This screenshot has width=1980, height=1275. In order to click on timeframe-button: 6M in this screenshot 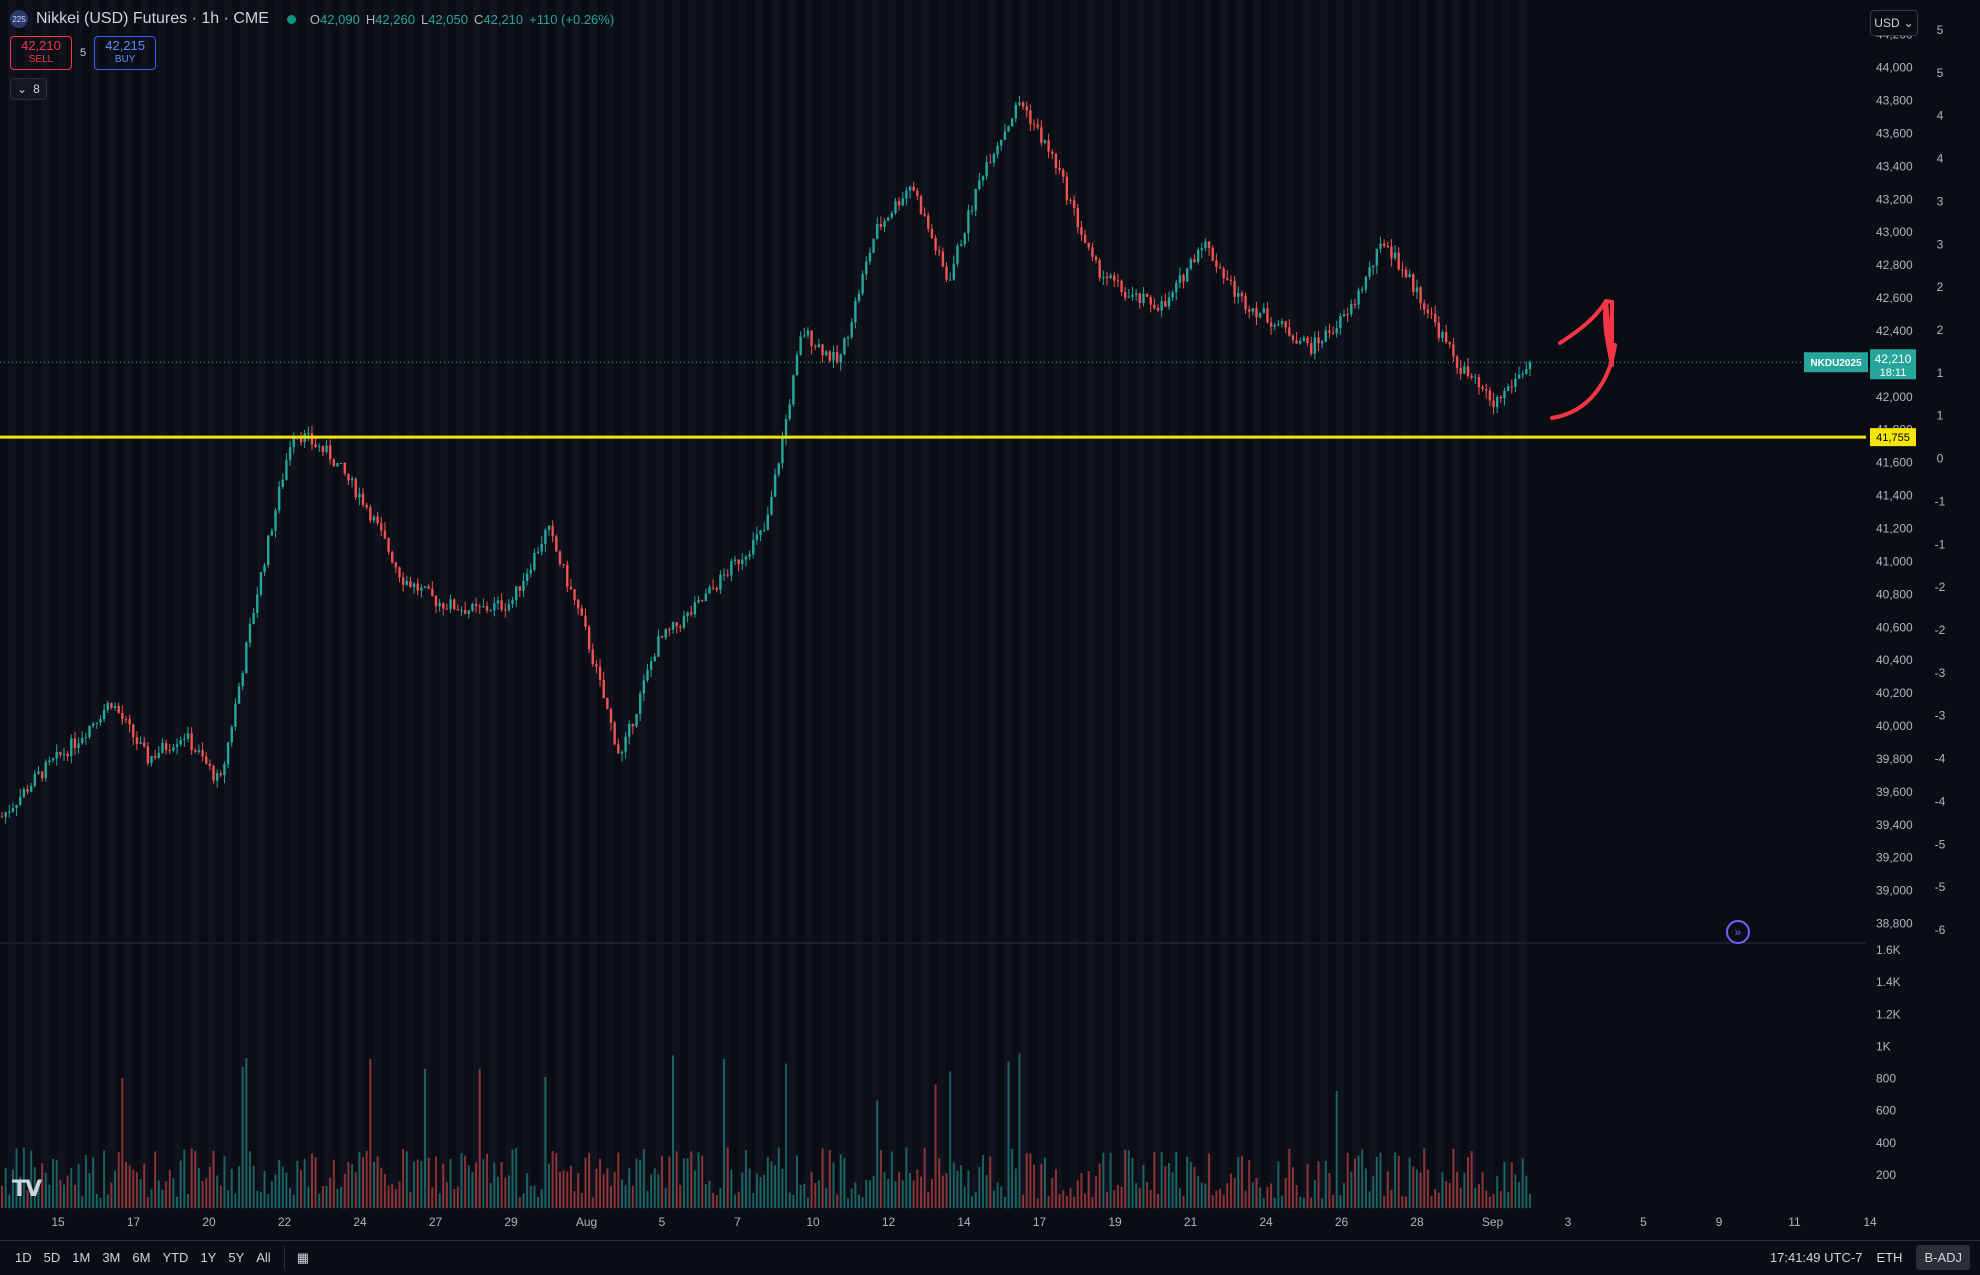, I will do `click(141, 1257)`.